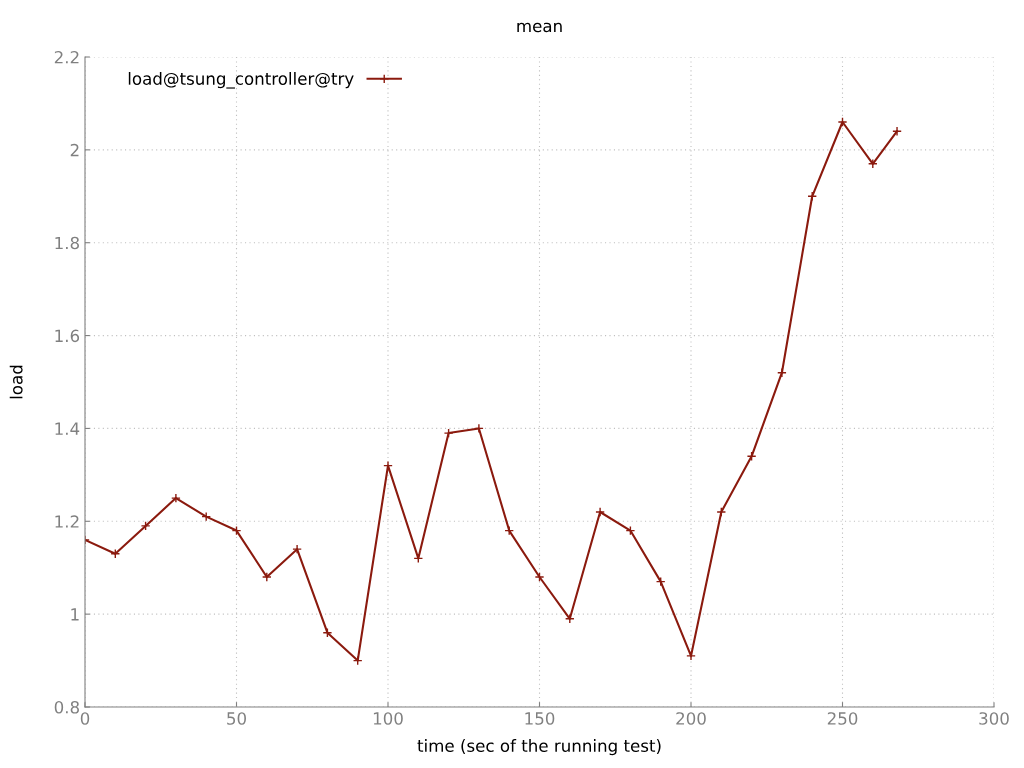  What do you see at coordinates (236, 718) in the screenshot?
I see `x-tick-label: 50` at bounding box center [236, 718].